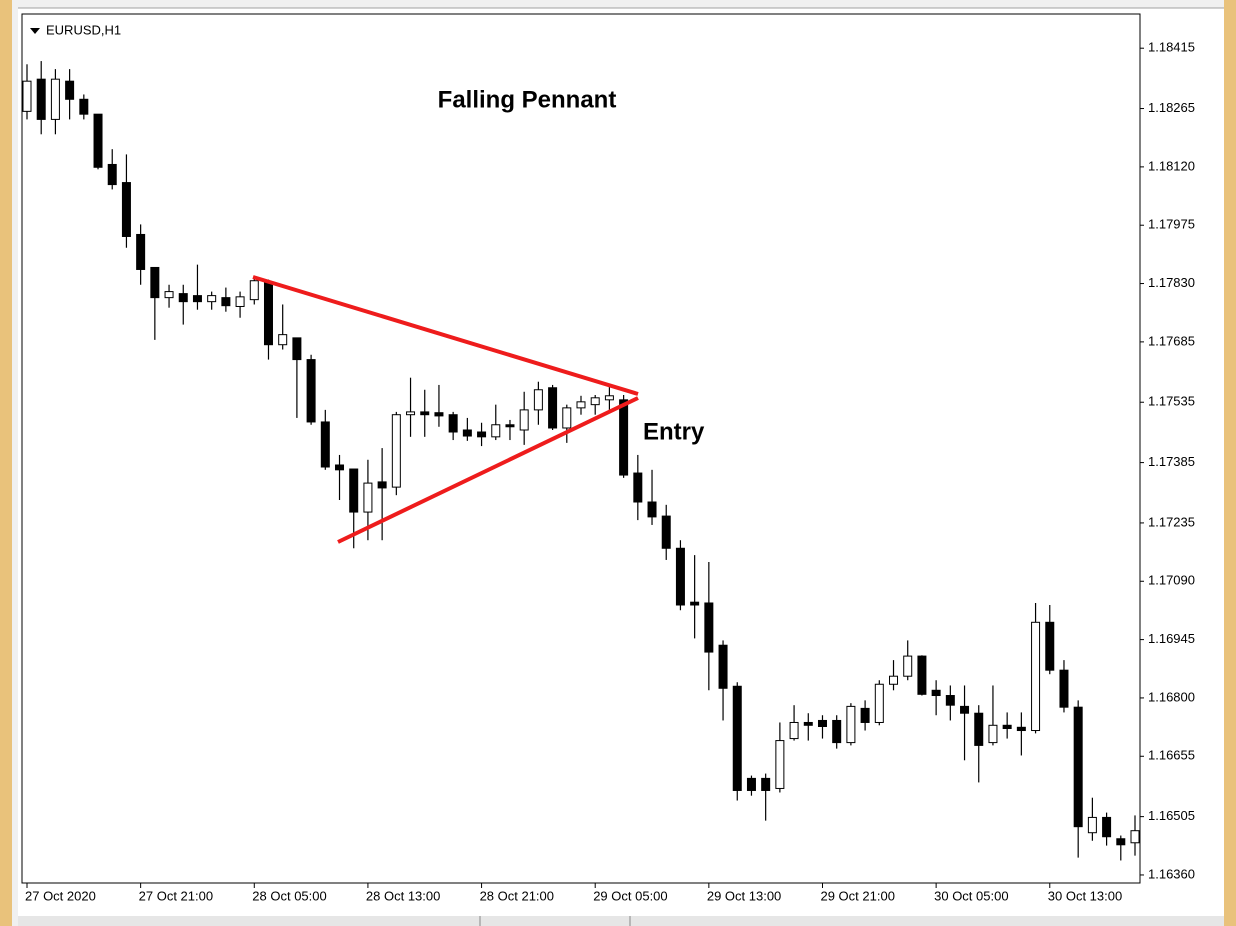 The width and height of the screenshot is (1236, 926). Describe the element at coordinates (1171, 47) in the screenshot. I see `y-tick-label: 1.18415` at that location.